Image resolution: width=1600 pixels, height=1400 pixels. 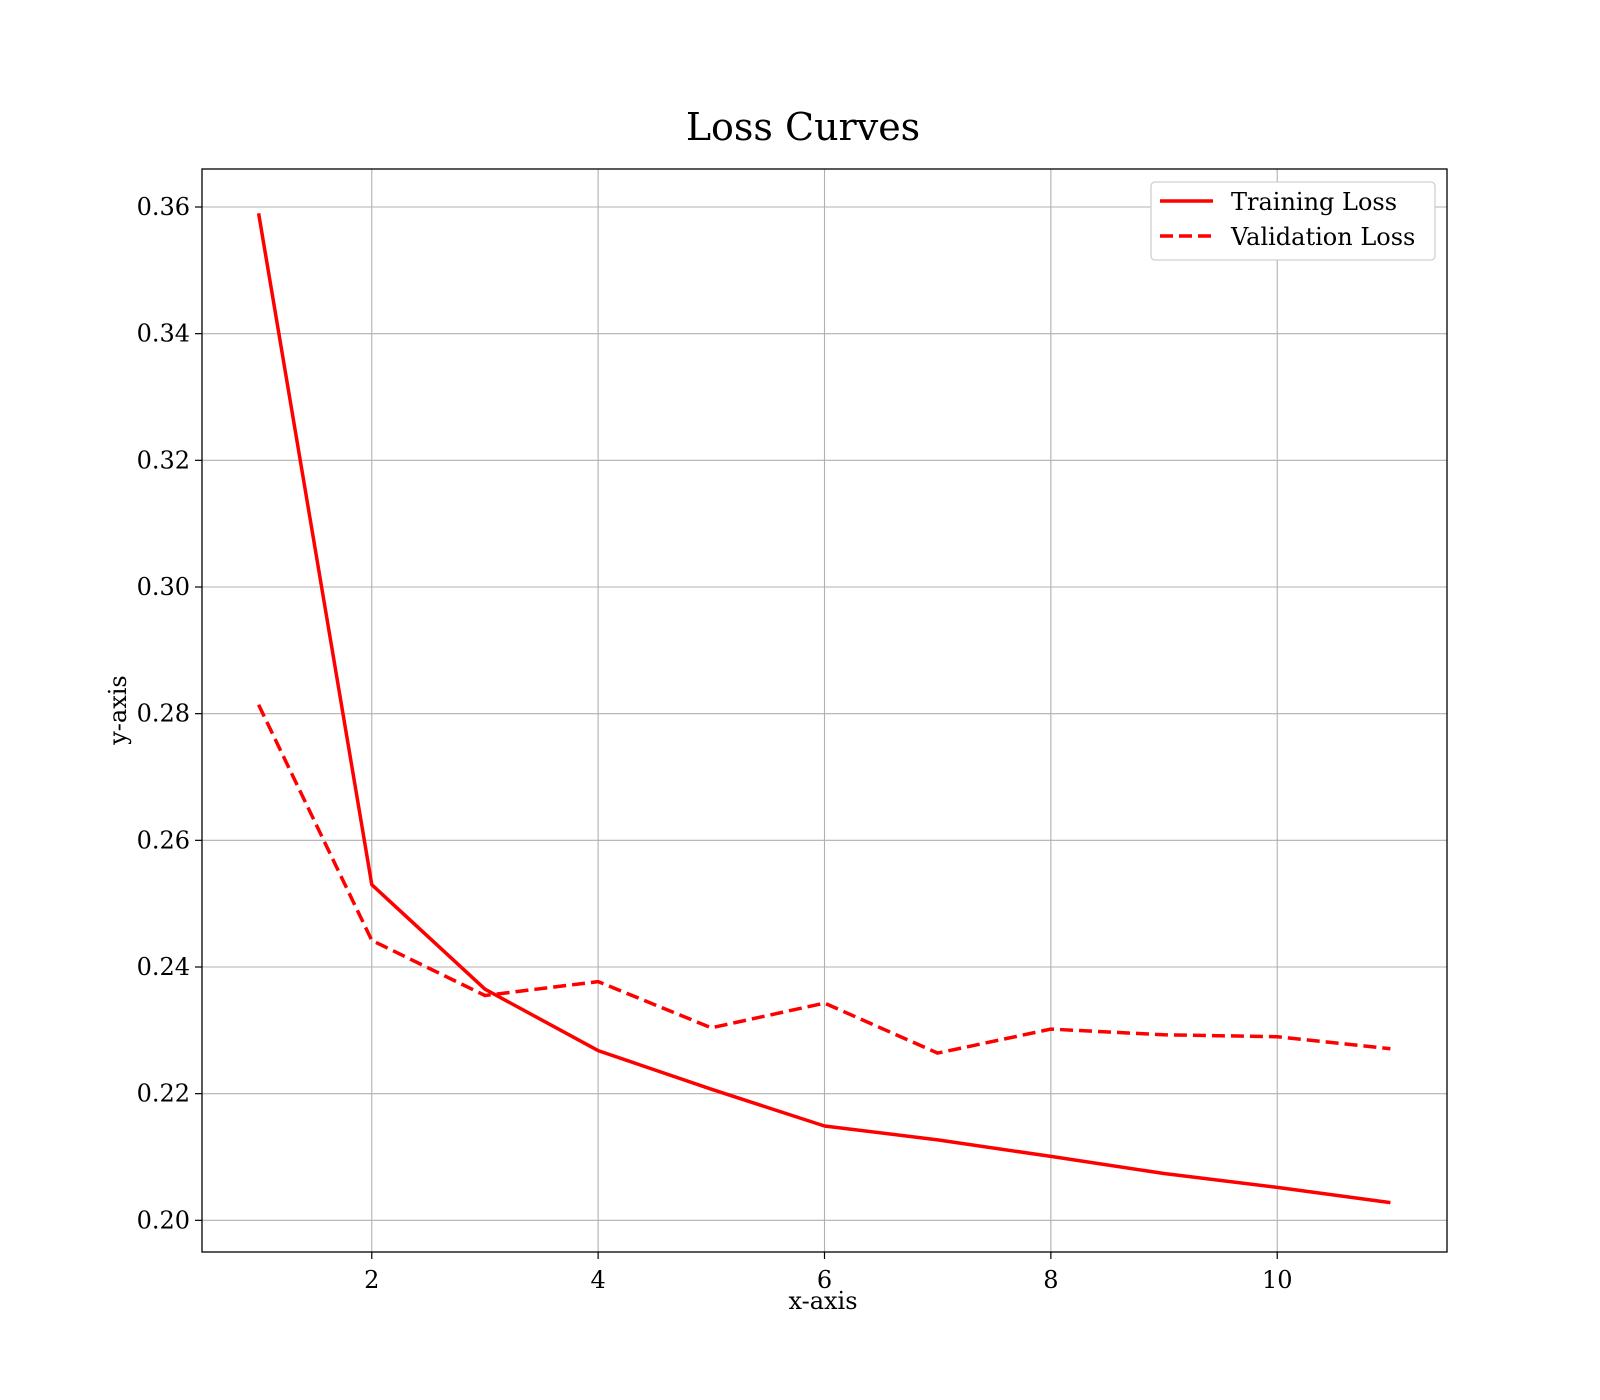 What do you see at coordinates (1314, 202) in the screenshot?
I see `legend-label-training-loss: Training Loss` at bounding box center [1314, 202].